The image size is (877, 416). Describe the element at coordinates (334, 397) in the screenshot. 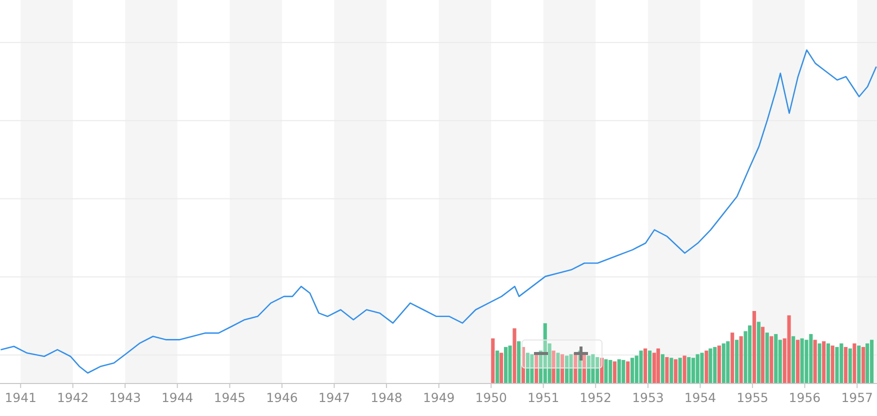

I see `x-tick-label: 1947` at that location.